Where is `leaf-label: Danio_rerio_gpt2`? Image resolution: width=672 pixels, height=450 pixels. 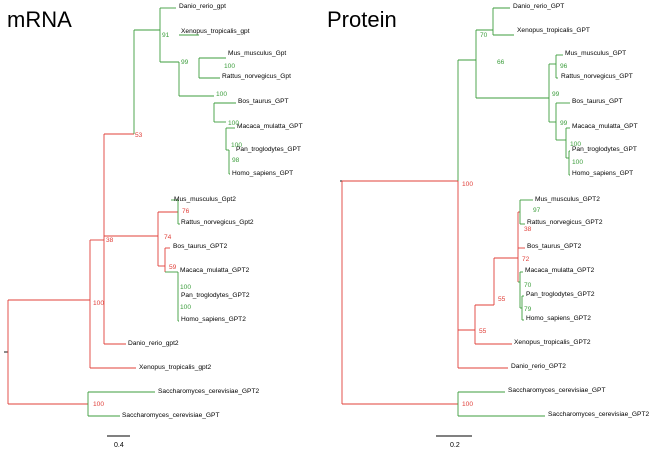
leaf-label: Danio_rerio_gpt2 is located at coordinates (153, 343).